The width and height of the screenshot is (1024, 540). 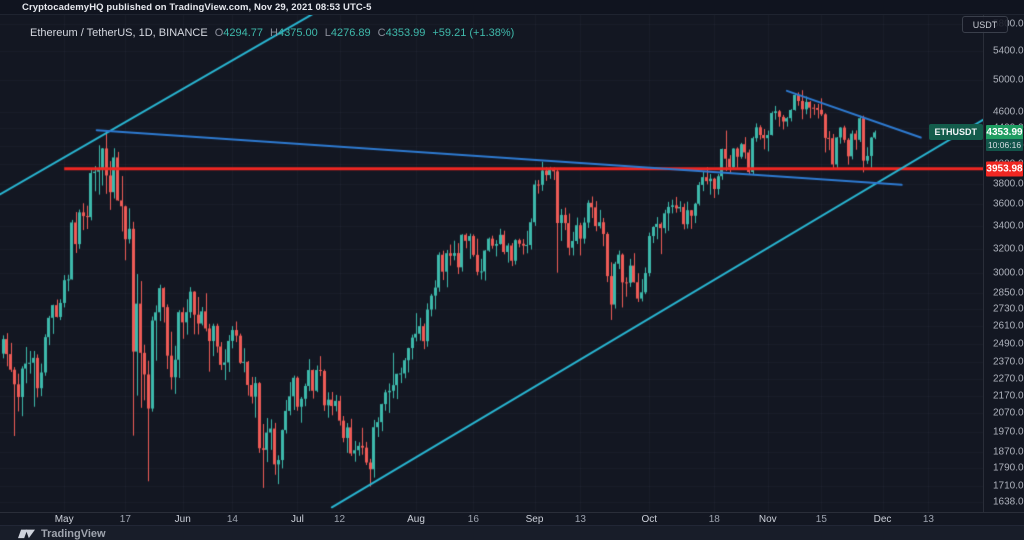 What do you see at coordinates (1008, 413) in the screenshot?
I see `price-axis-label: 2070.00` at bounding box center [1008, 413].